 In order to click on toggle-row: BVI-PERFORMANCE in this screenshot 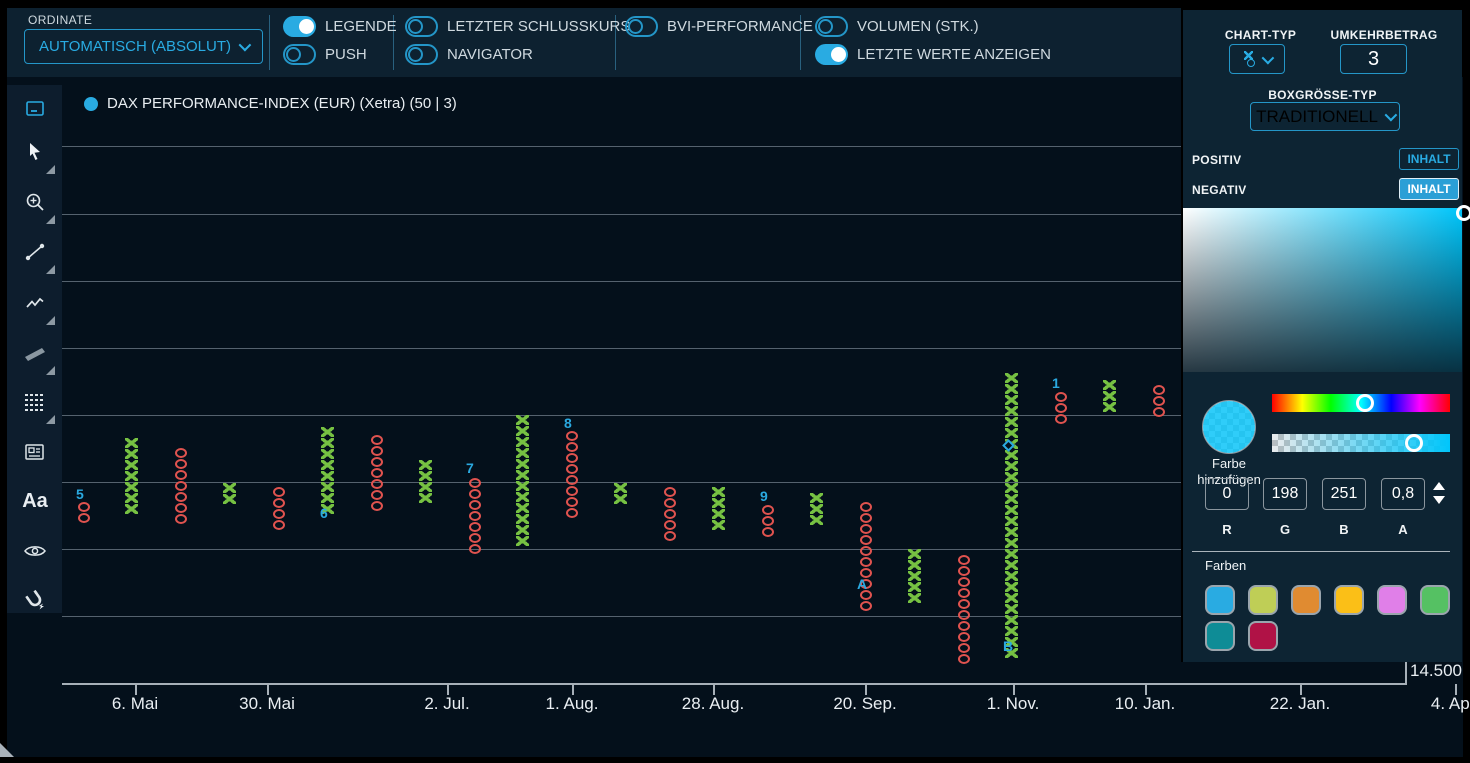, I will do `click(719, 26)`.